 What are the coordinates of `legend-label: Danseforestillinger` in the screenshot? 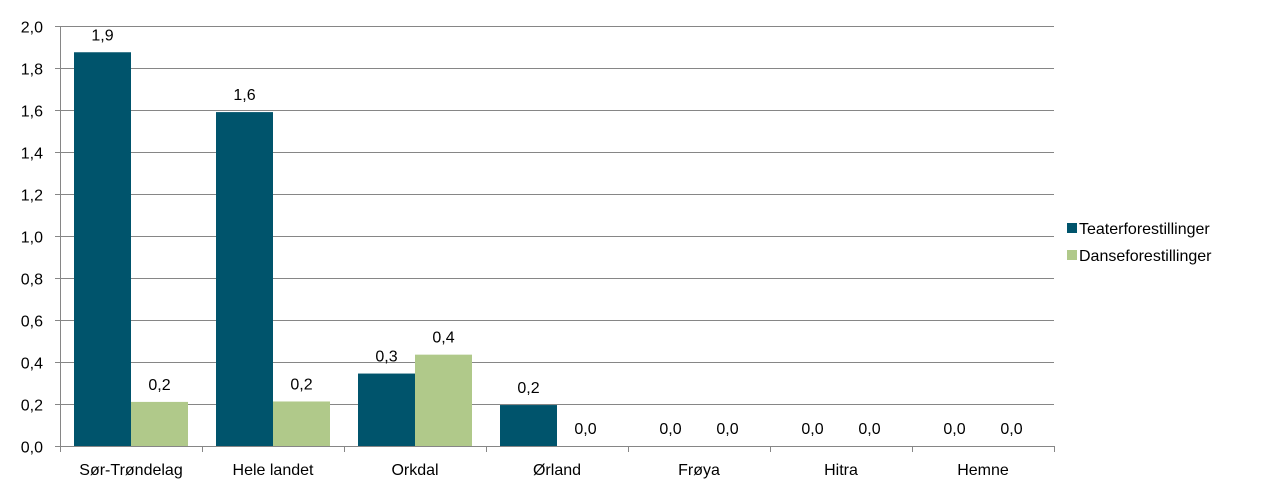 It's located at (1145, 256).